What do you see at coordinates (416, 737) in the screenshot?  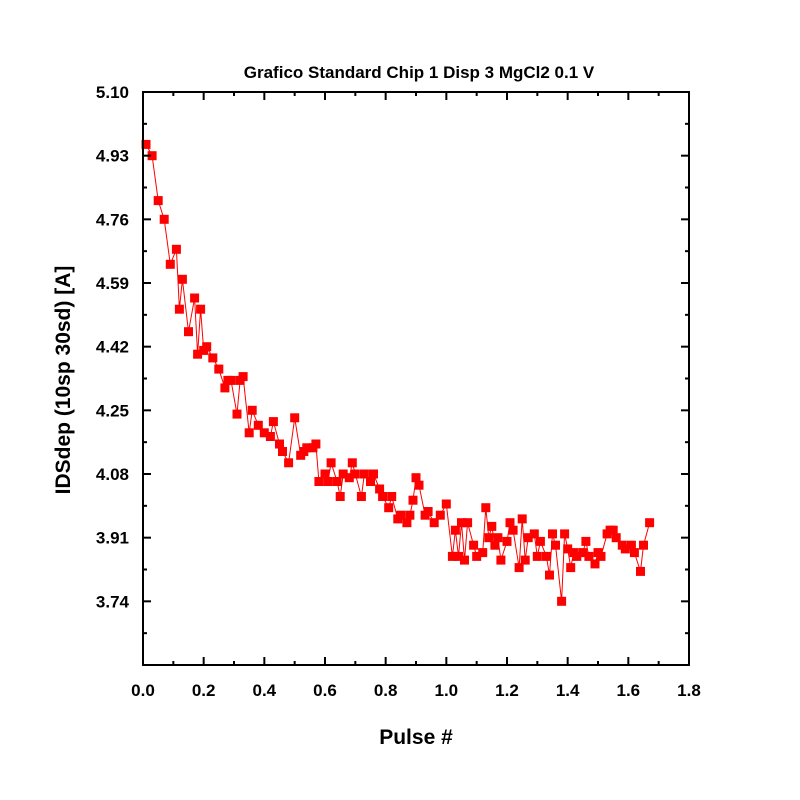 I see `x-axis-label: Pulse #` at bounding box center [416, 737].